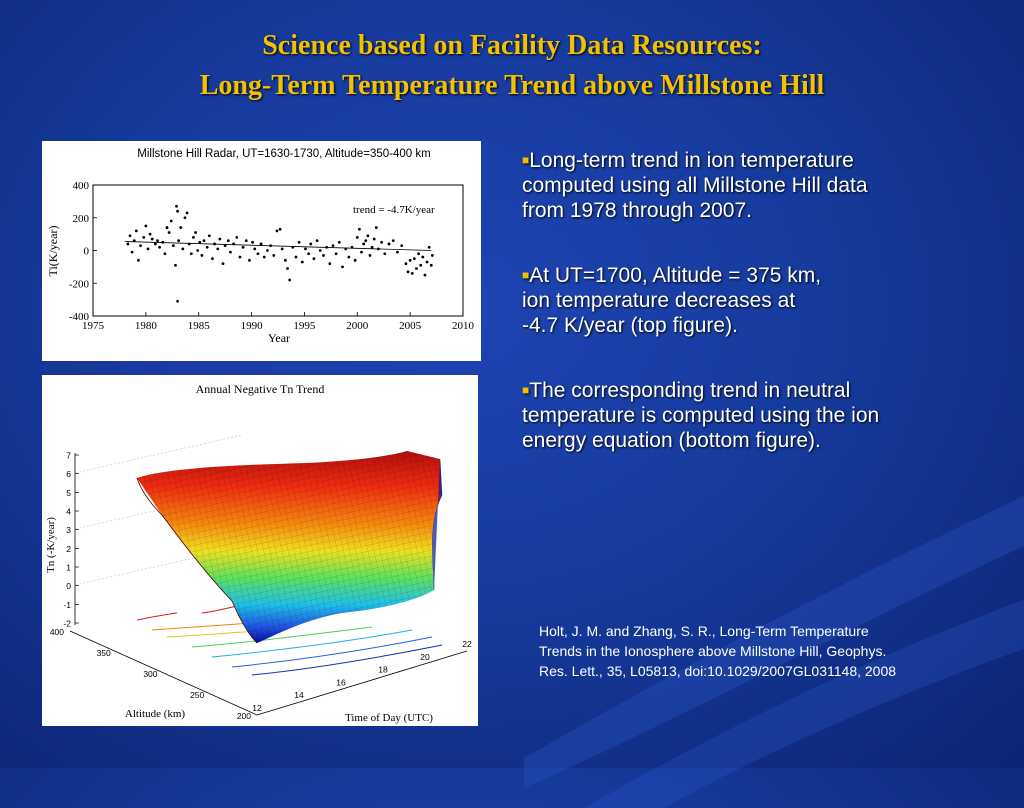  Describe the element at coordinates (68, 568) in the screenshot. I see `z-tick-label: 1` at that location.